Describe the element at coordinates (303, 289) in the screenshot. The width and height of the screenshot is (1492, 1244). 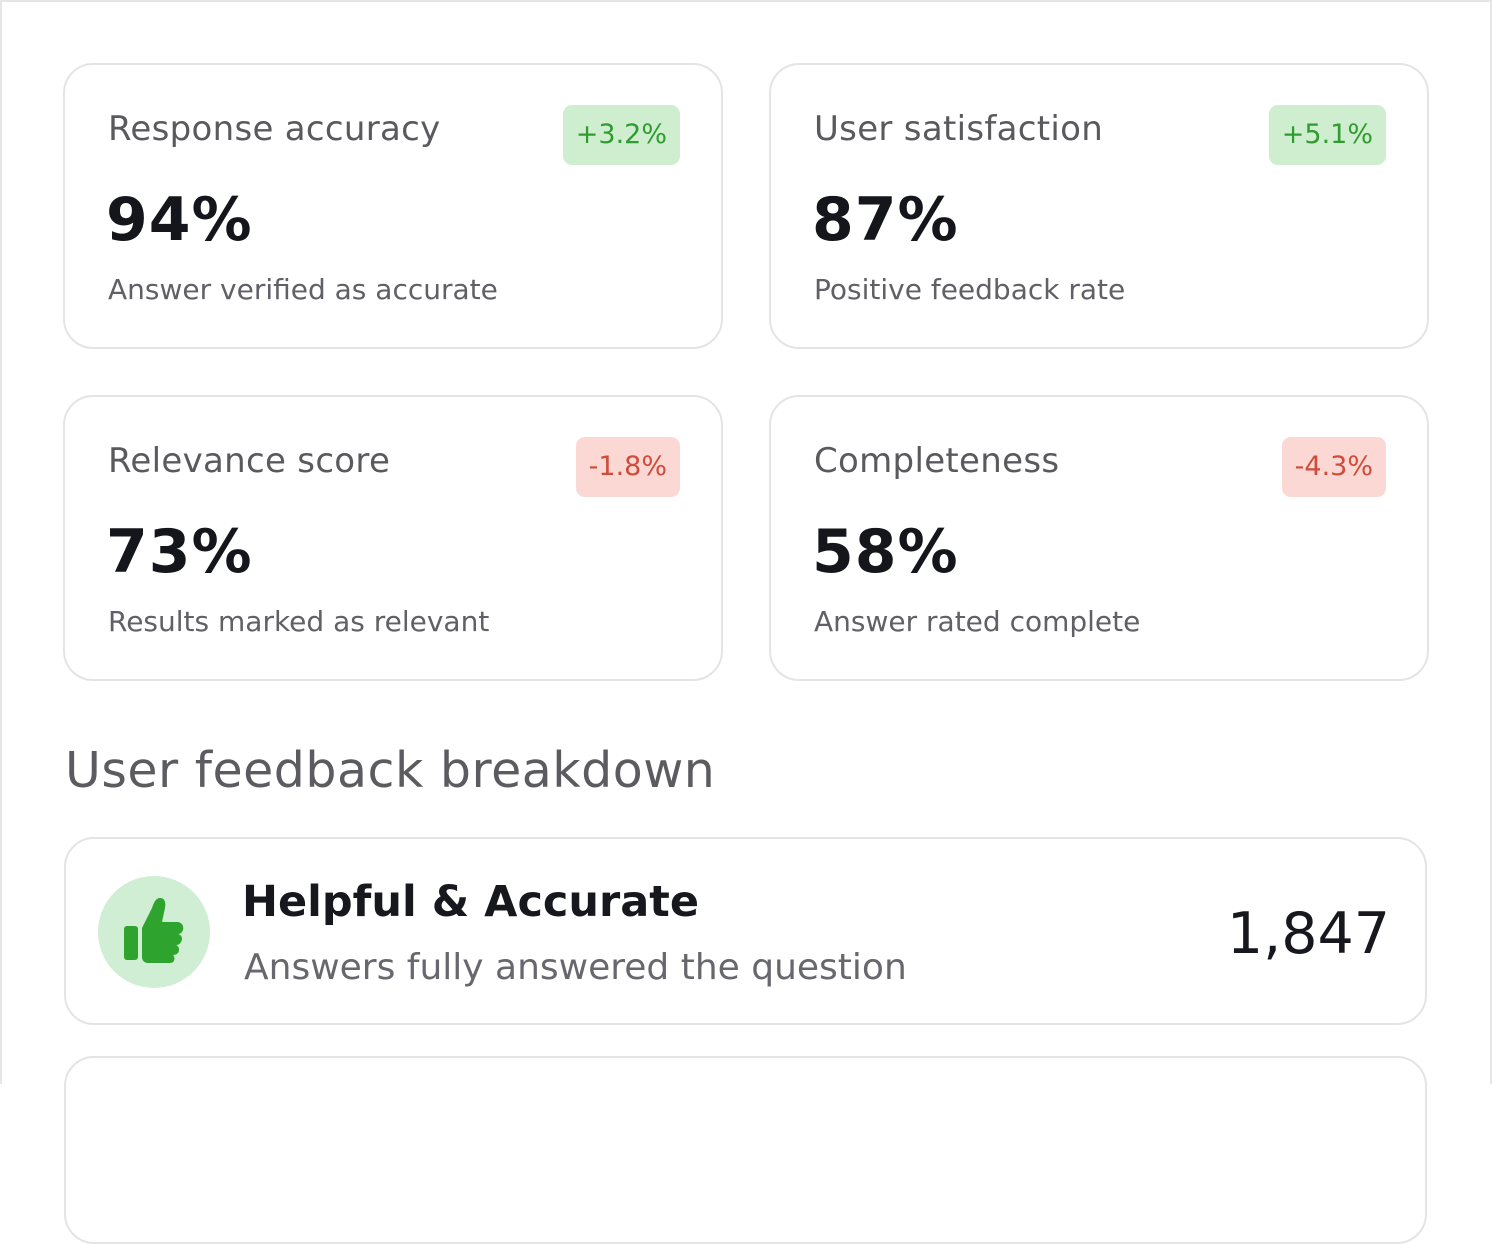
I see `metric-description: Answer verified as accurate` at that location.